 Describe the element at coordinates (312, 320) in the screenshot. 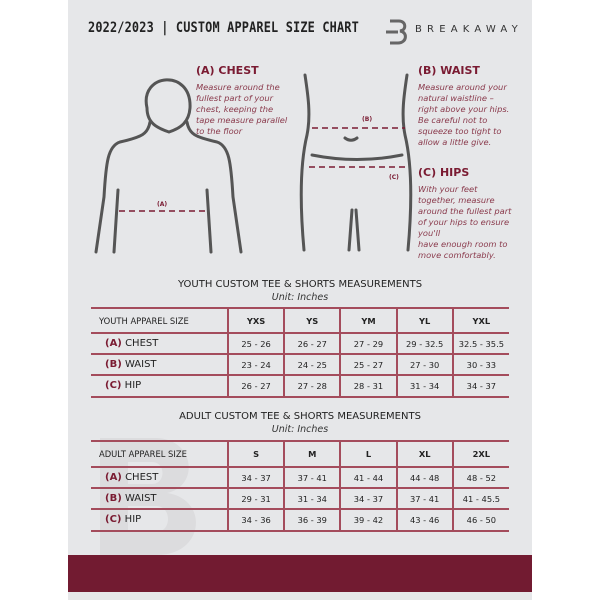

I see `size-header: YS` at that location.